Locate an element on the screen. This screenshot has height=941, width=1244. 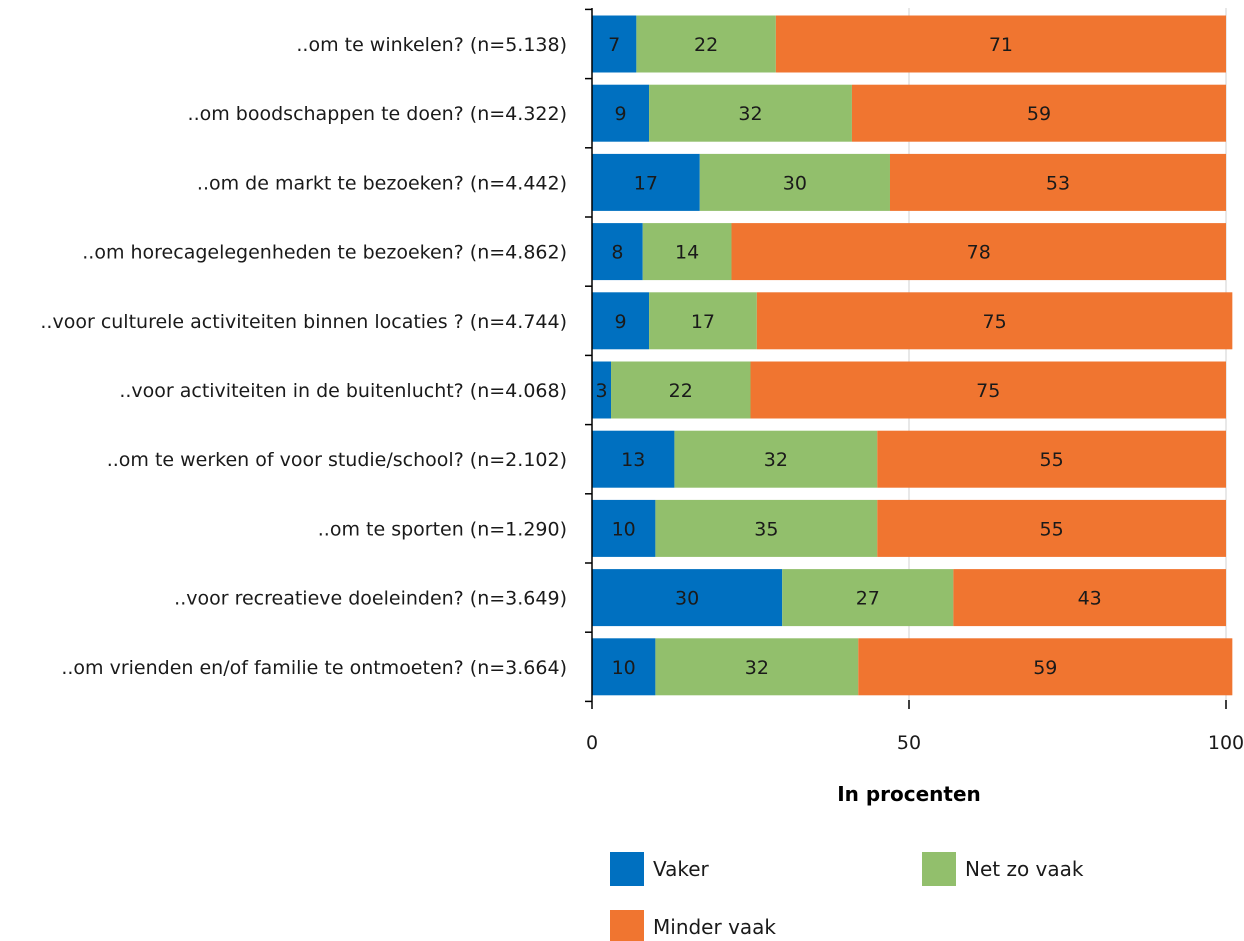
x-axis is located at coordinates (589, 355).